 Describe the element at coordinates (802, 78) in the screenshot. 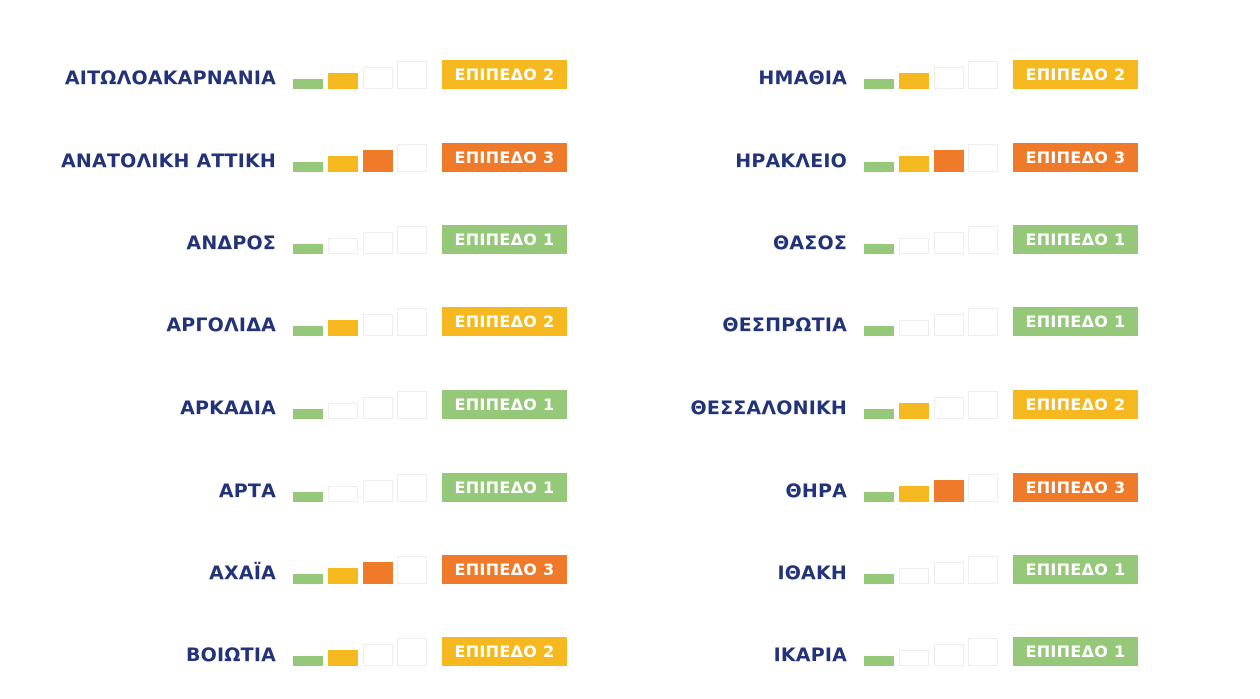

I see `region-name: ΗΜΑΘΙΑ` at that location.